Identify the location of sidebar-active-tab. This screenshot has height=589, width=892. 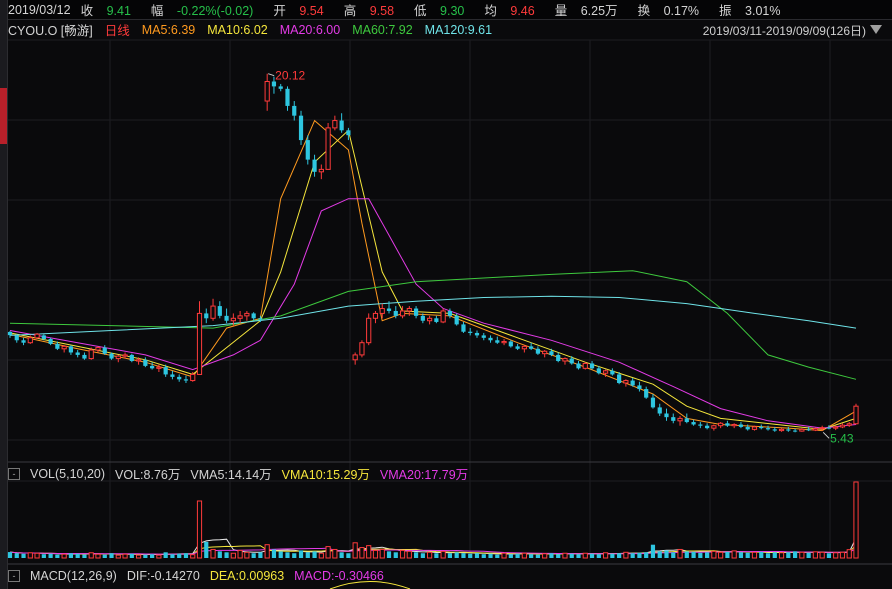
(3, 116).